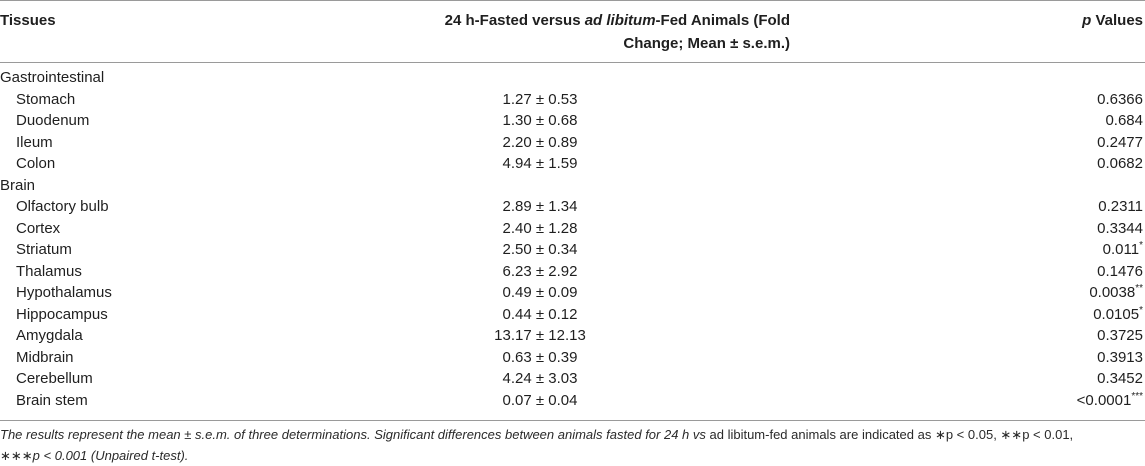  Describe the element at coordinates (540, 271) in the screenshot. I see `fold-change-value: 6.23 ± 2.92` at that location.